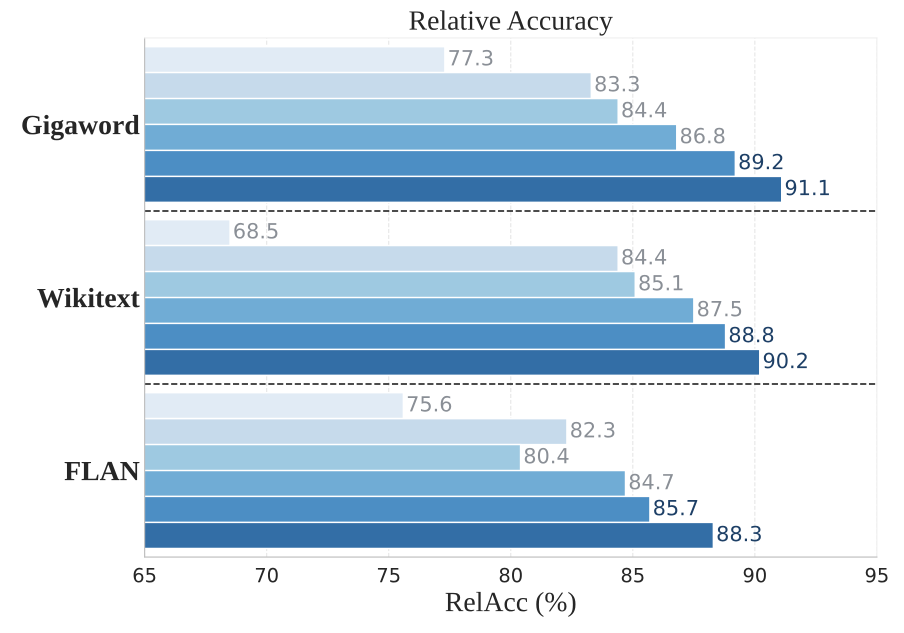  I want to click on x-tick-label: 80, so click(511, 575).